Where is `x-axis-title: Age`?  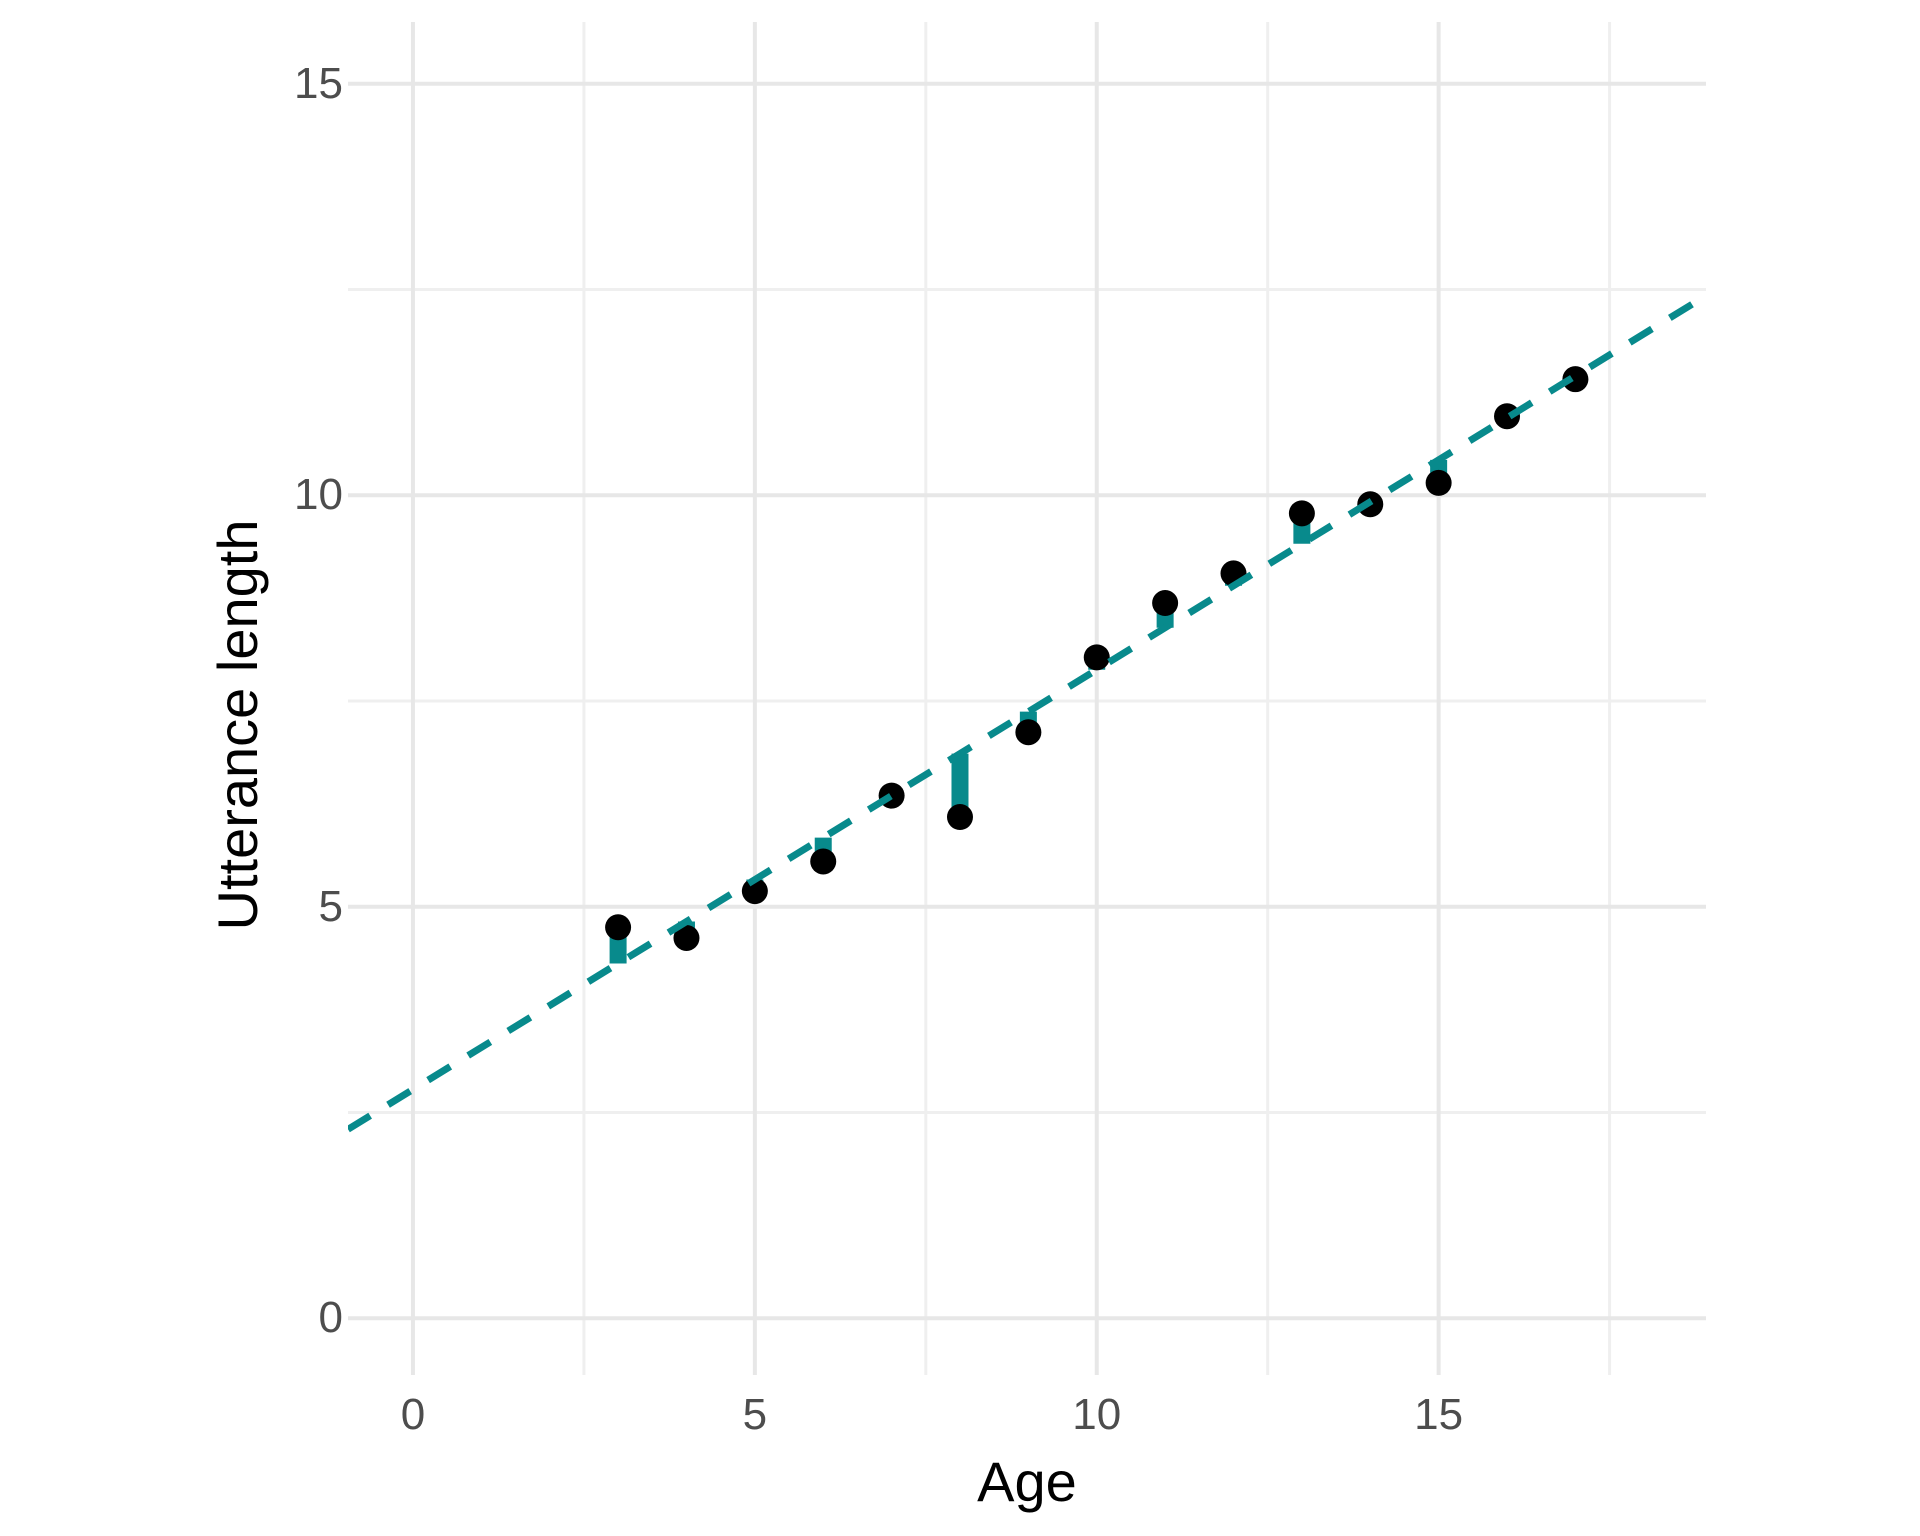 x-axis-title: Age is located at coordinates (1027, 1481).